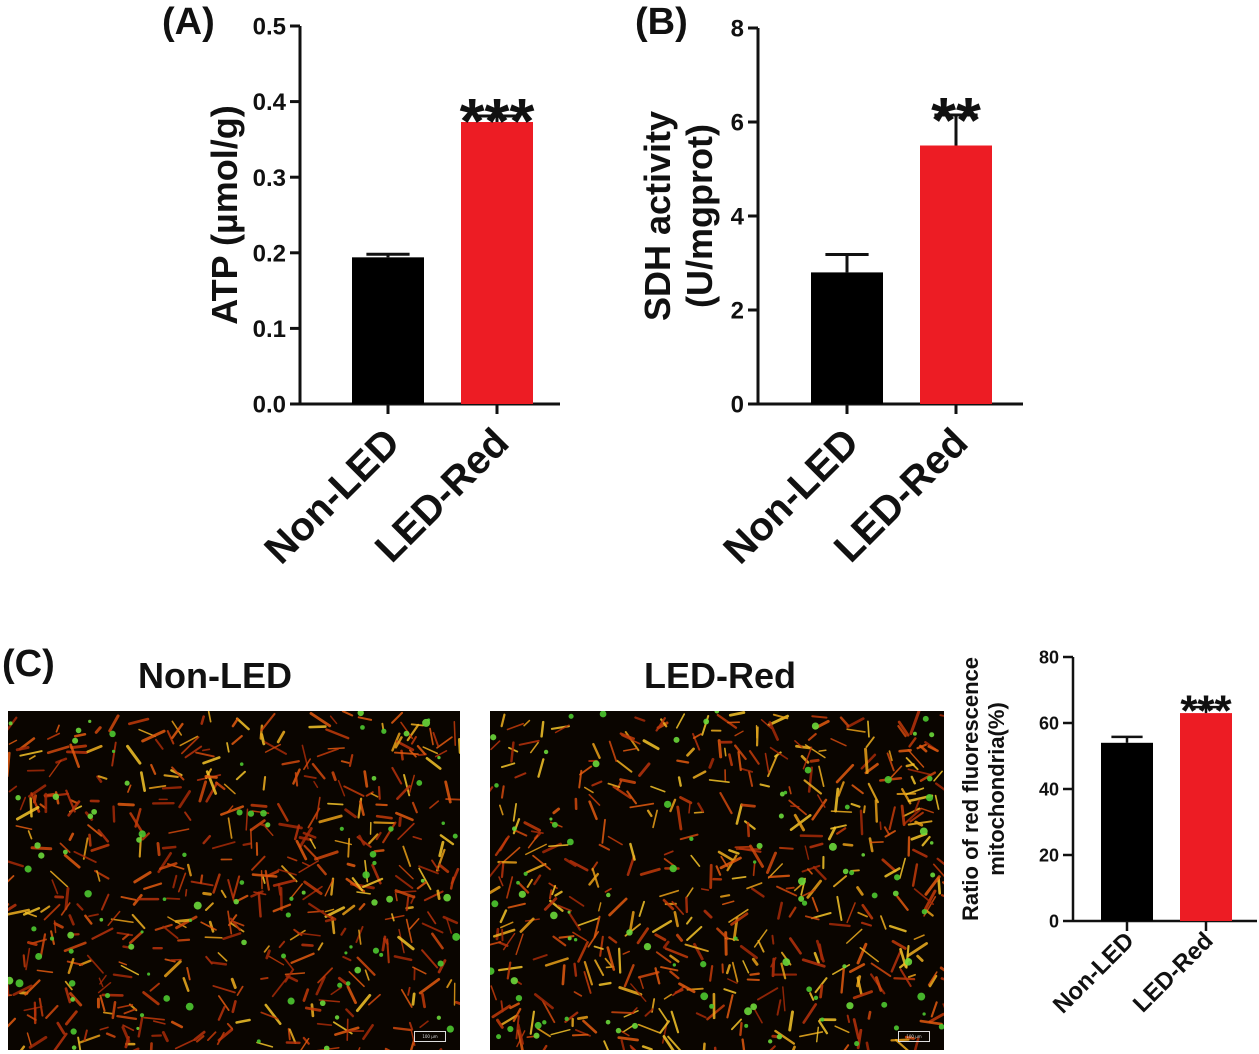  I want to click on significance-marker: **, so click(956, 120).